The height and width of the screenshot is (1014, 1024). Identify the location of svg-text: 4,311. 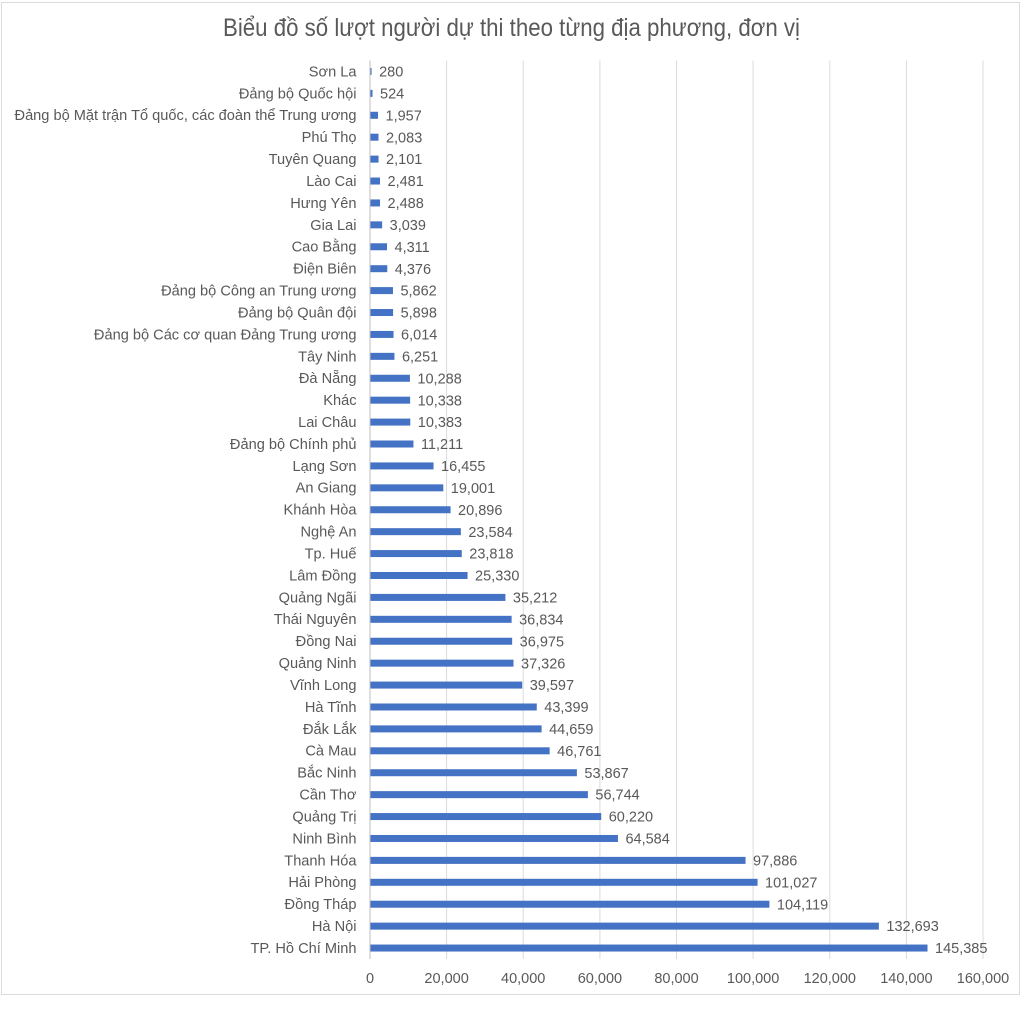
(412, 248).